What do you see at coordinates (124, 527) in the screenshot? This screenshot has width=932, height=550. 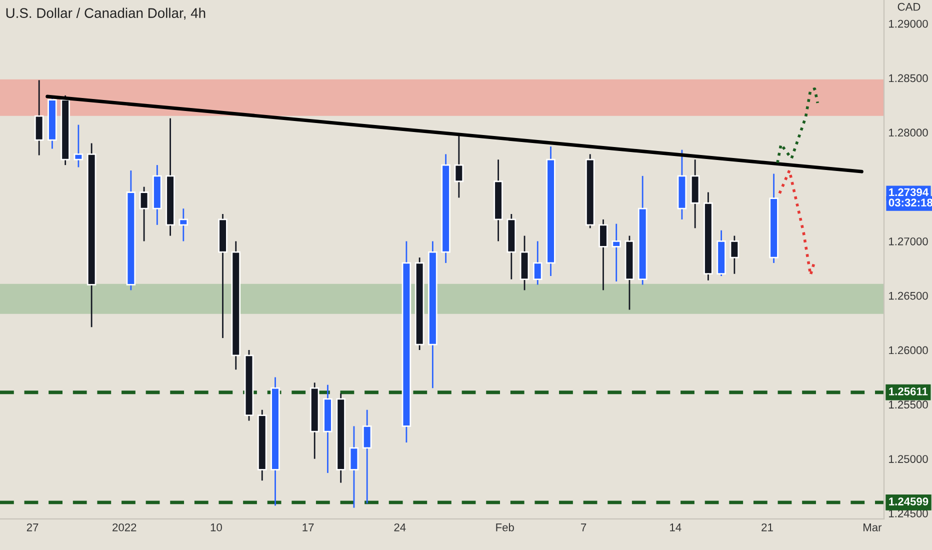 I see `x-tick-label: 2022` at bounding box center [124, 527].